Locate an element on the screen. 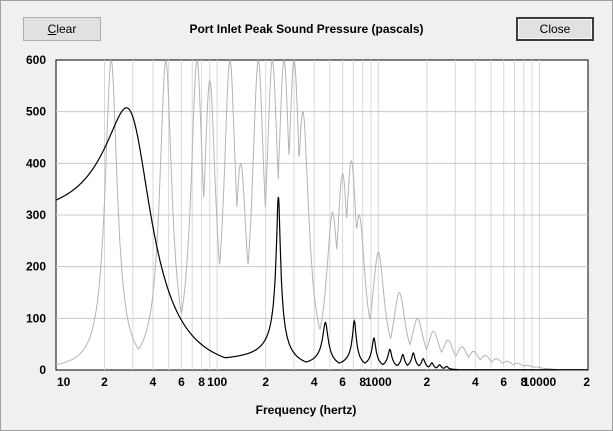  close-button-label: Close is located at coordinates (555, 29).